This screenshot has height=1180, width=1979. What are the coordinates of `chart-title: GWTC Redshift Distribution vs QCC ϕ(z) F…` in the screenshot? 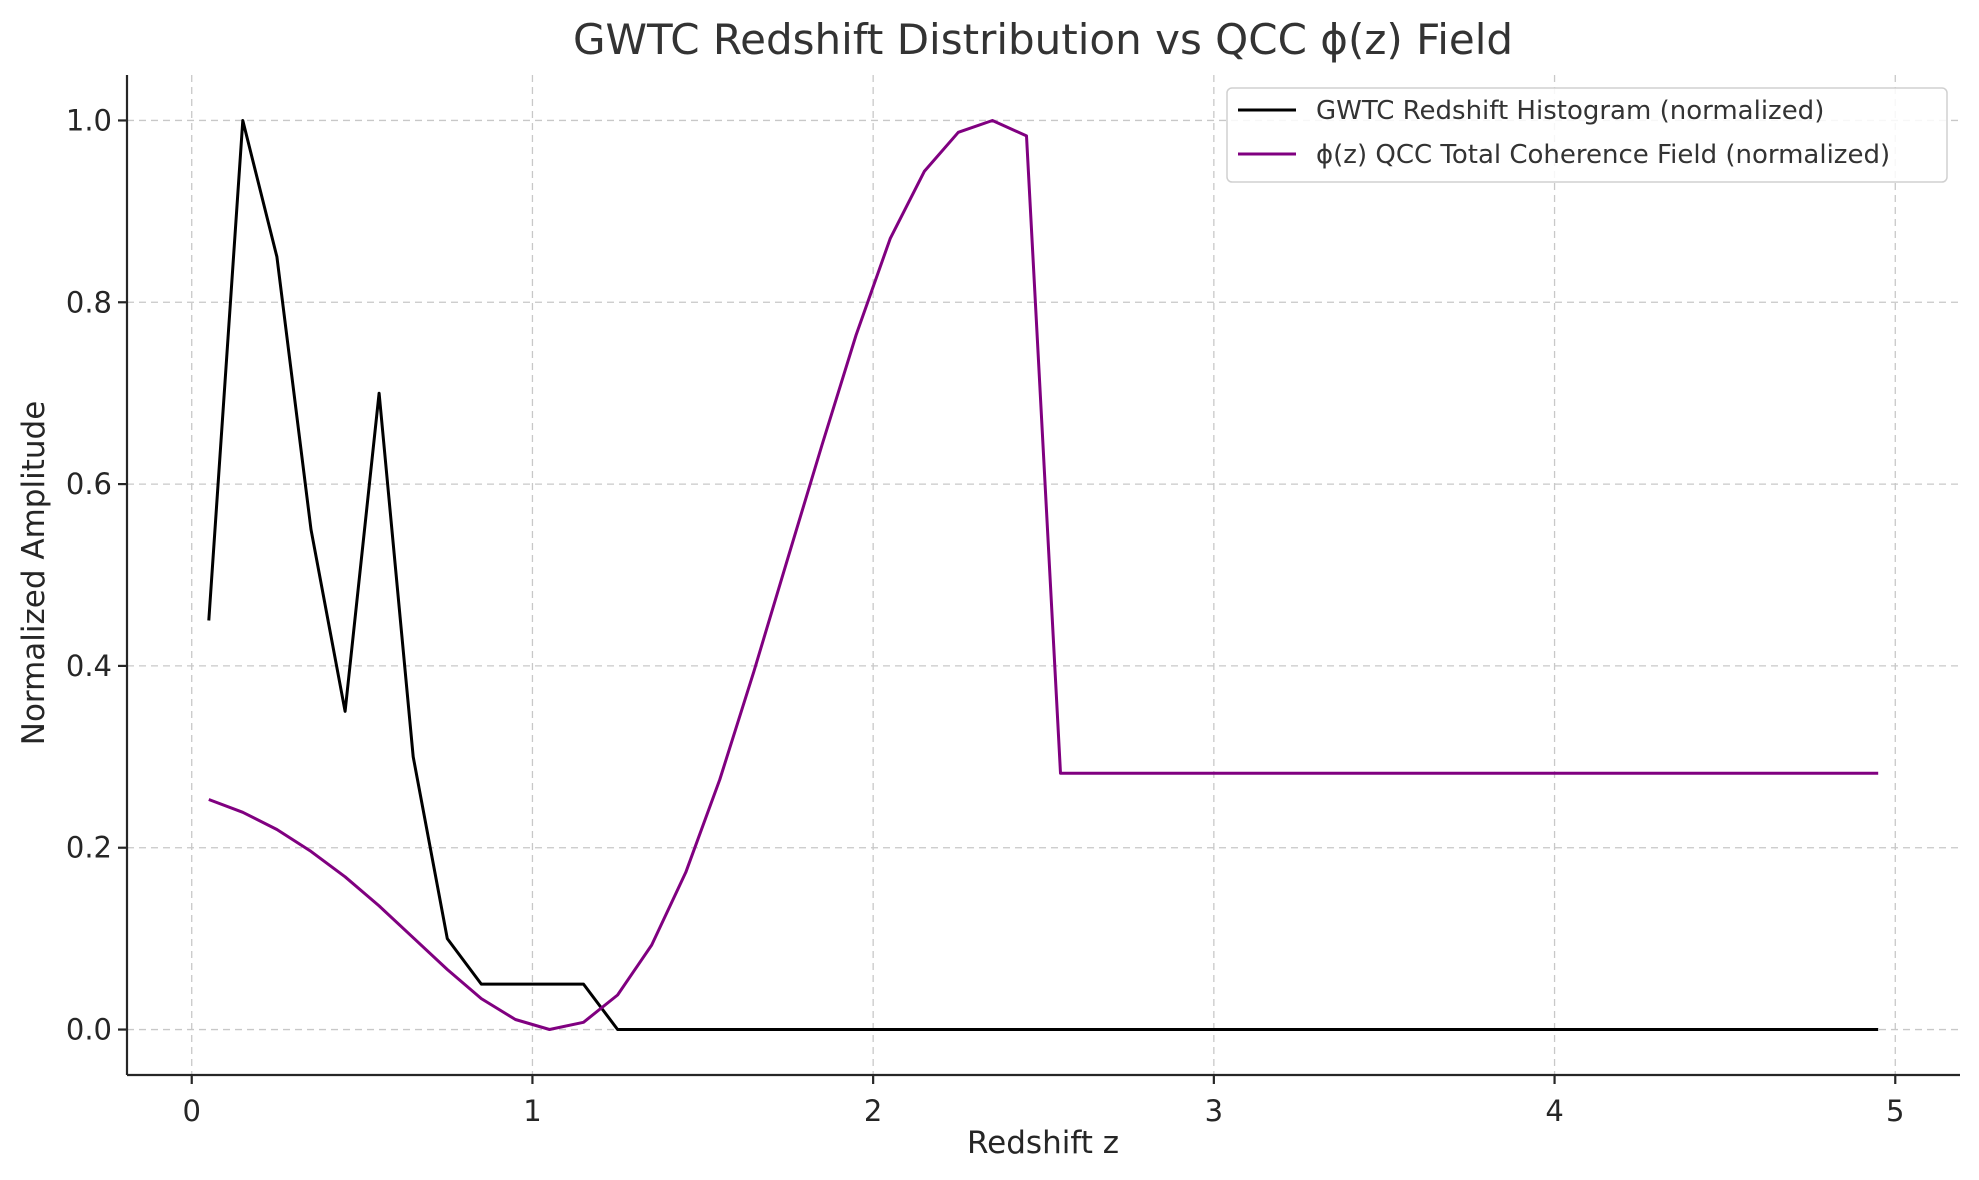 It's located at (1043, 39).